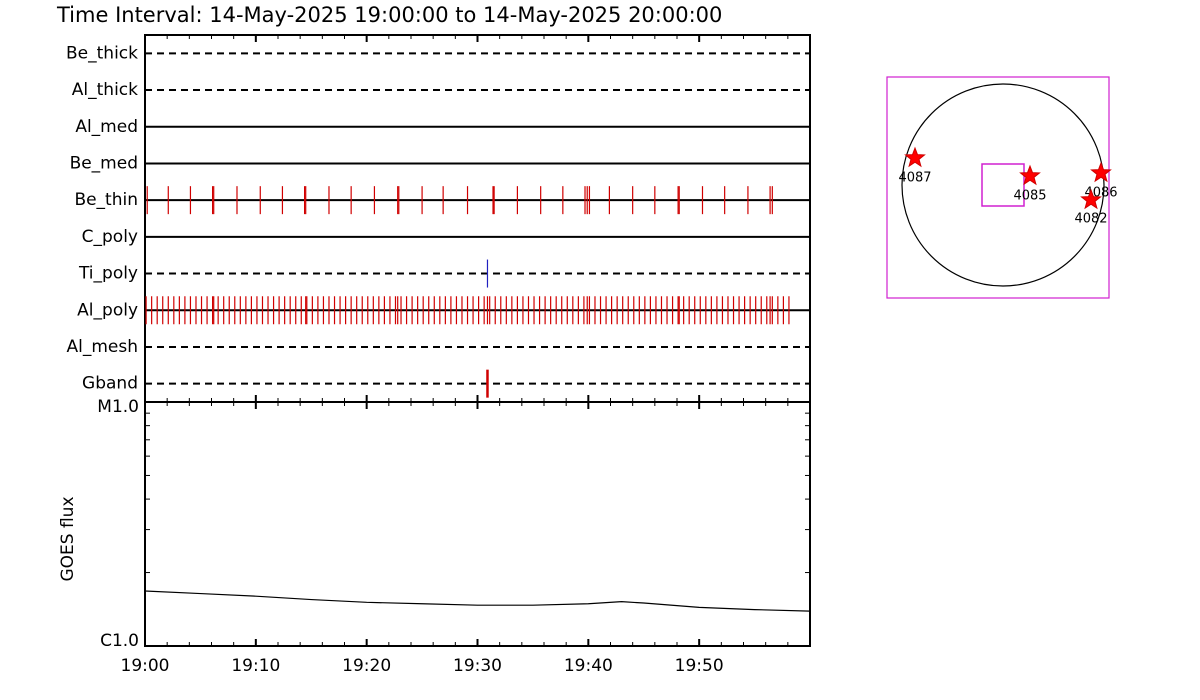 The image size is (1200, 700). I want to click on row-label: Al_thick, so click(105, 90).